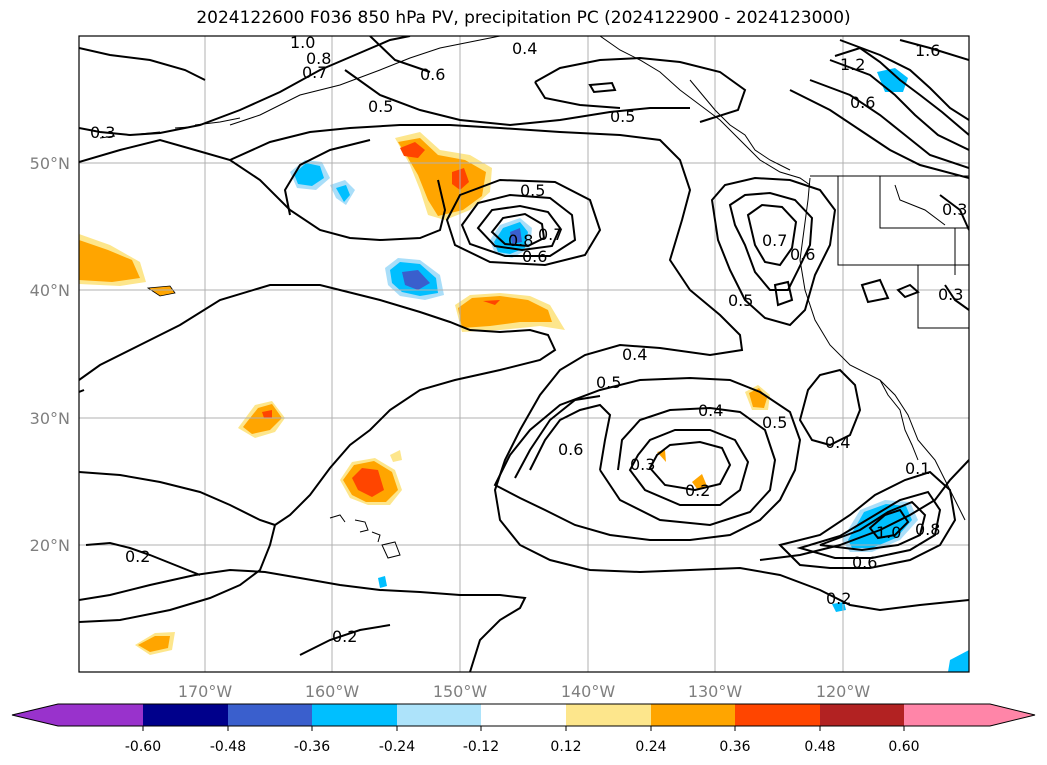  I want to click on contour-label: 0.1, so click(917, 468).